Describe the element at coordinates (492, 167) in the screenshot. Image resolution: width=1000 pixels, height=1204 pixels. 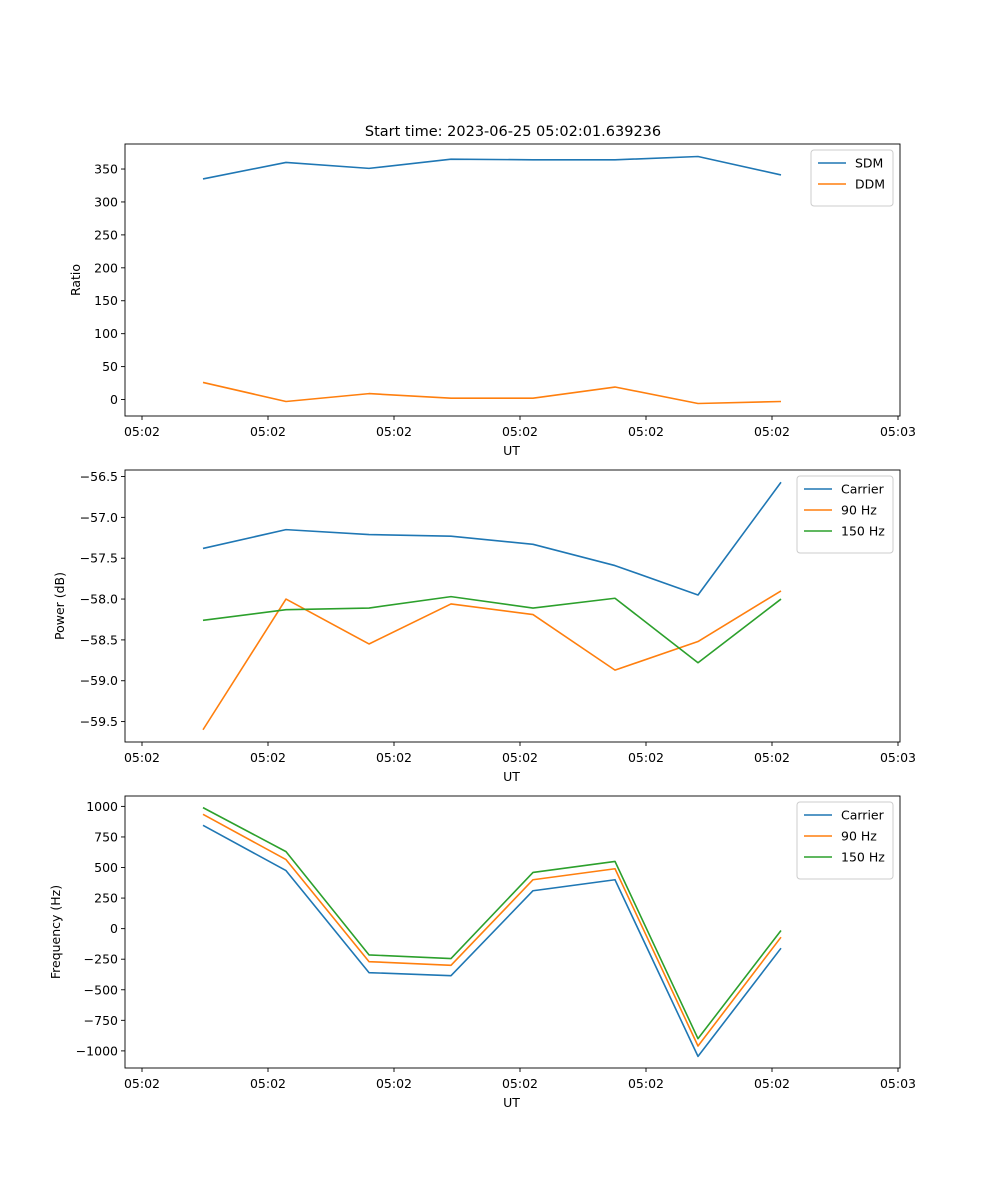
I see `series-line-sdm` at that location.